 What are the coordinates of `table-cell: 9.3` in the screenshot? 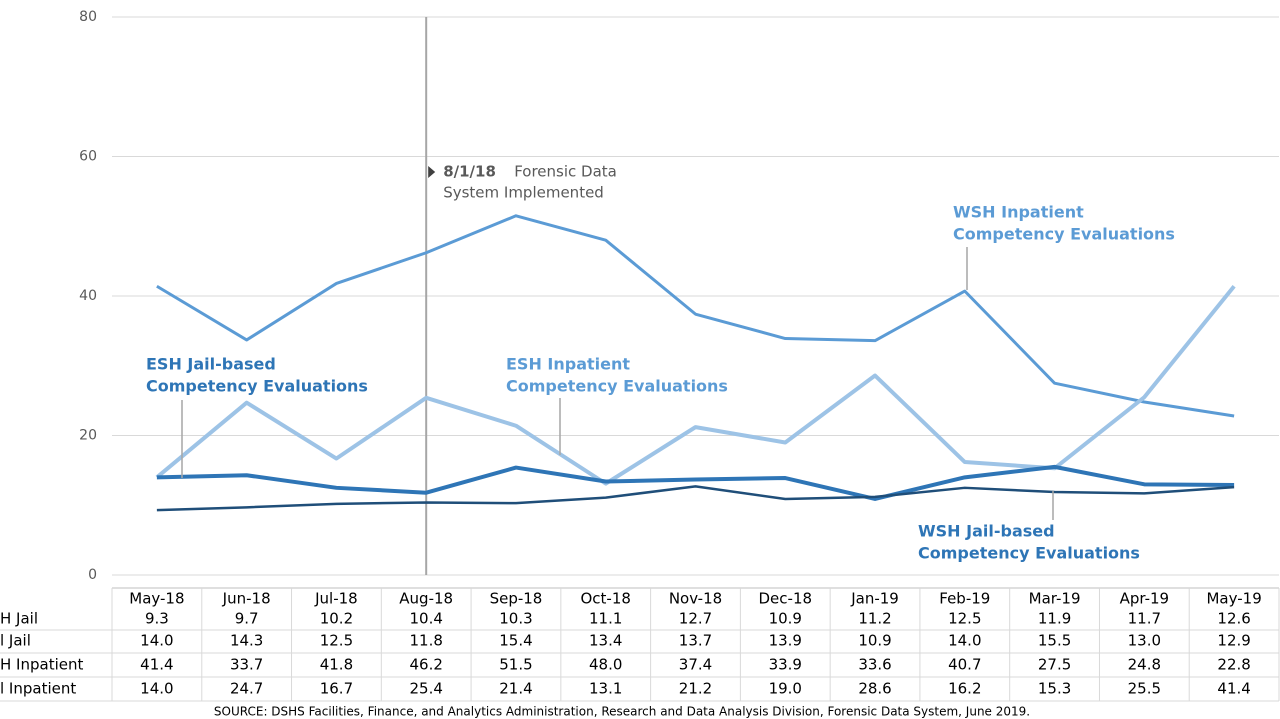 It's located at (157, 619).